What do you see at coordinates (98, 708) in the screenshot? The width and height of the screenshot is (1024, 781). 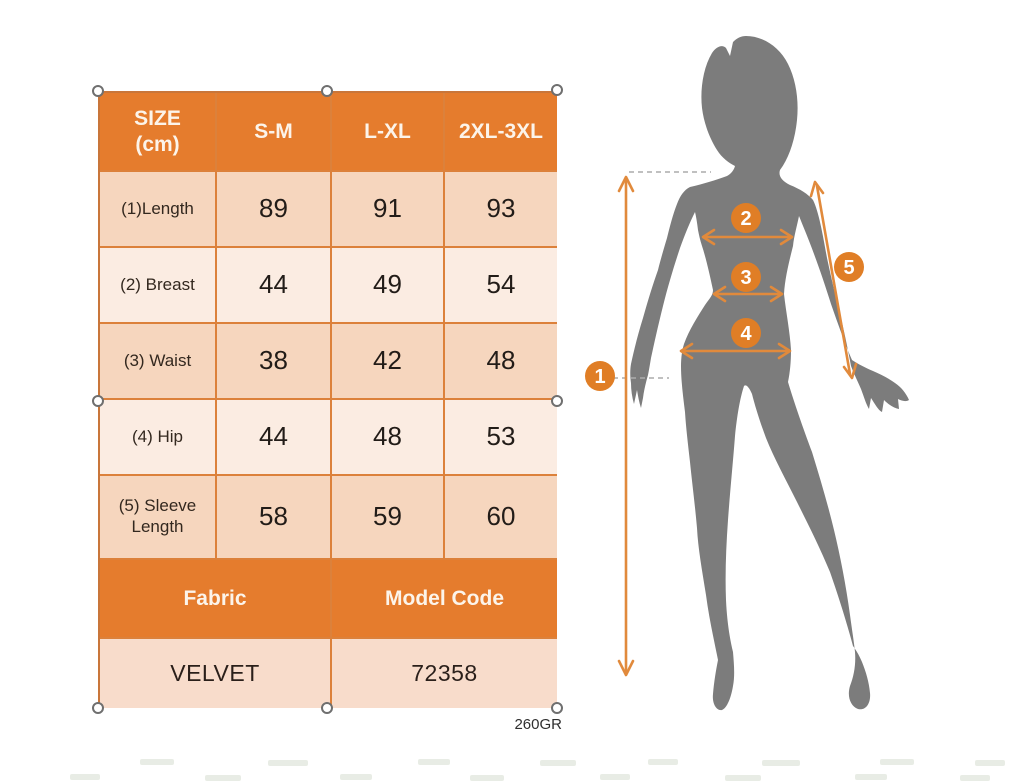 I see `selection-handle-bottom-left` at bounding box center [98, 708].